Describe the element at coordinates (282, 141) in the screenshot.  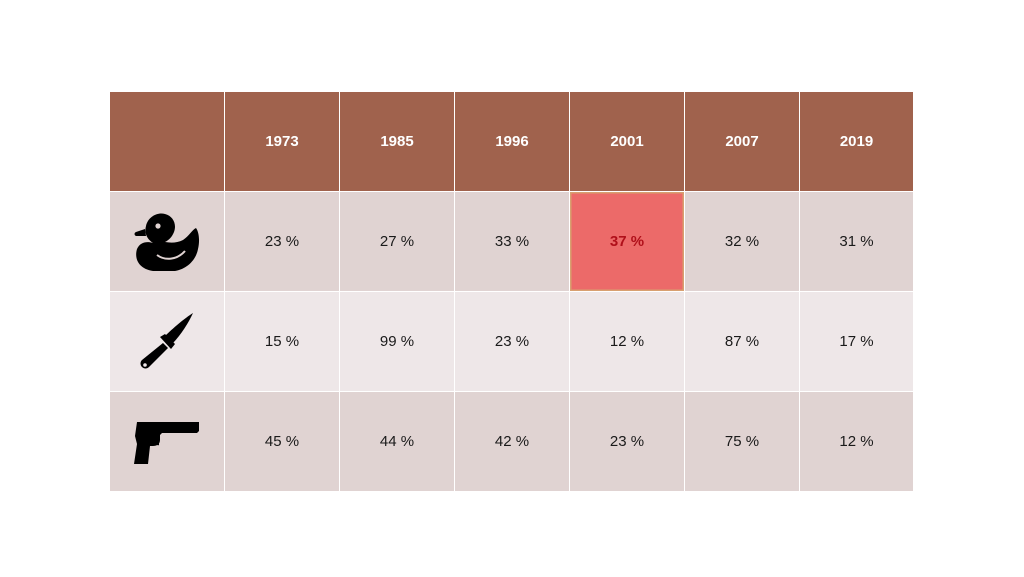
I see `header-year-cell: 1973` at that location.